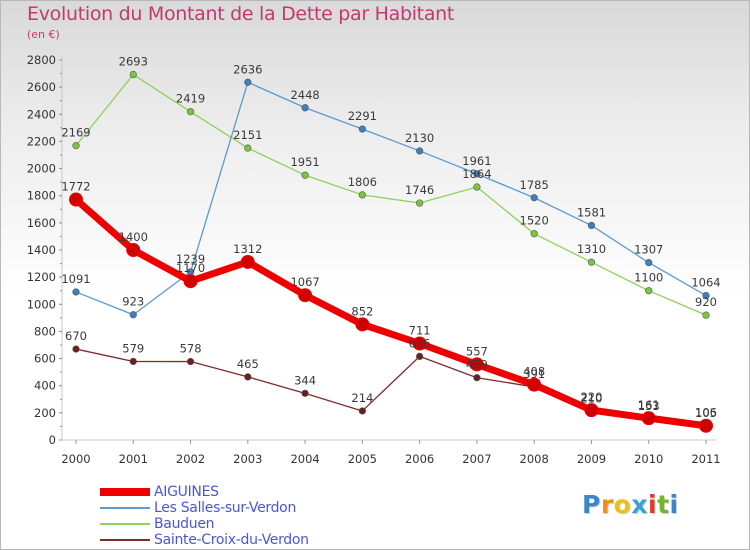 The height and width of the screenshot is (550, 750). What do you see at coordinates (43, 34) in the screenshot?
I see `chart-subtitle: (en €)` at bounding box center [43, 34].